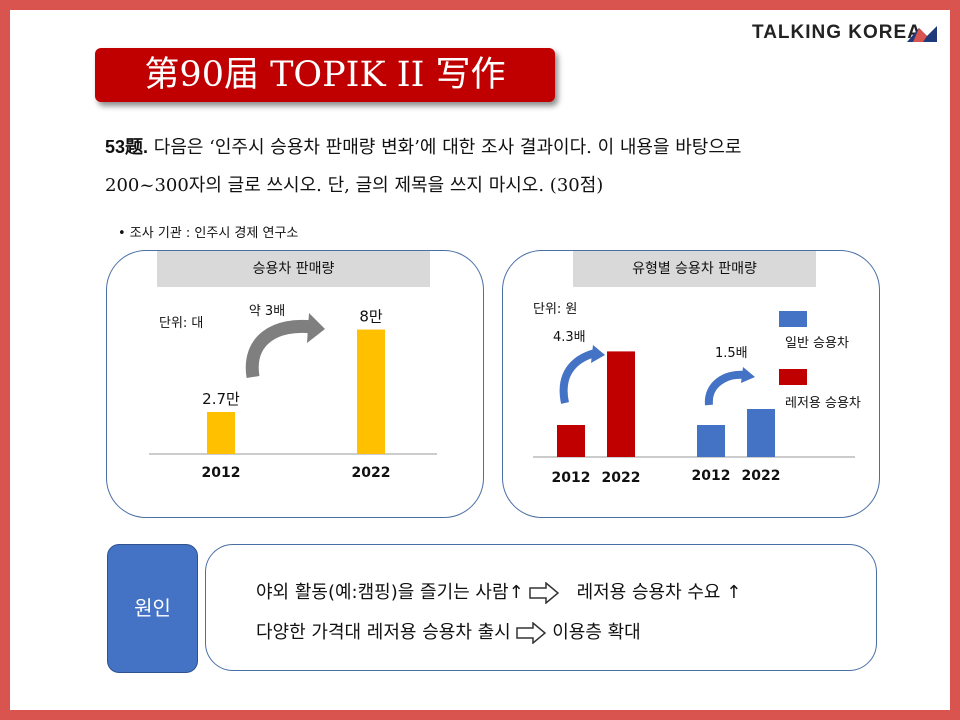  What do you see at coordinates (293, 269) in the screenshot?
I see `chart-title-total: 승용차 판매량` at bounding box center [293, 269].